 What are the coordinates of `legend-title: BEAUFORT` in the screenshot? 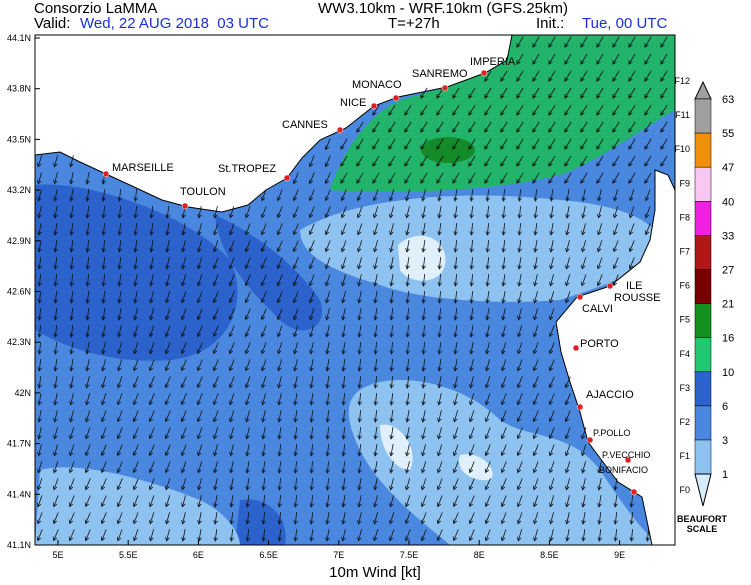 It's located at (702, 519).